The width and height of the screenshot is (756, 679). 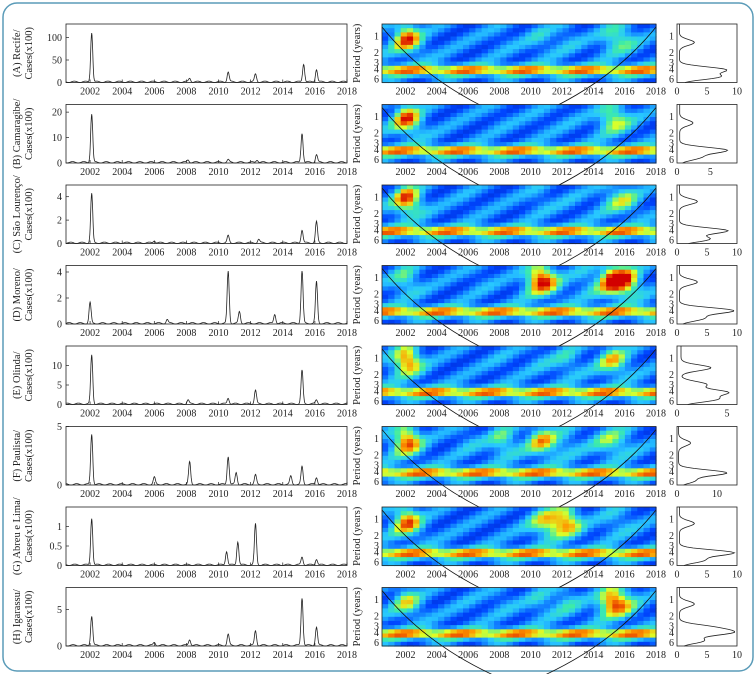 What do you see at coordinates (283, 655) in the screenshot?
I see `x-tick-label: 2014` at bounding box center [283, 655].